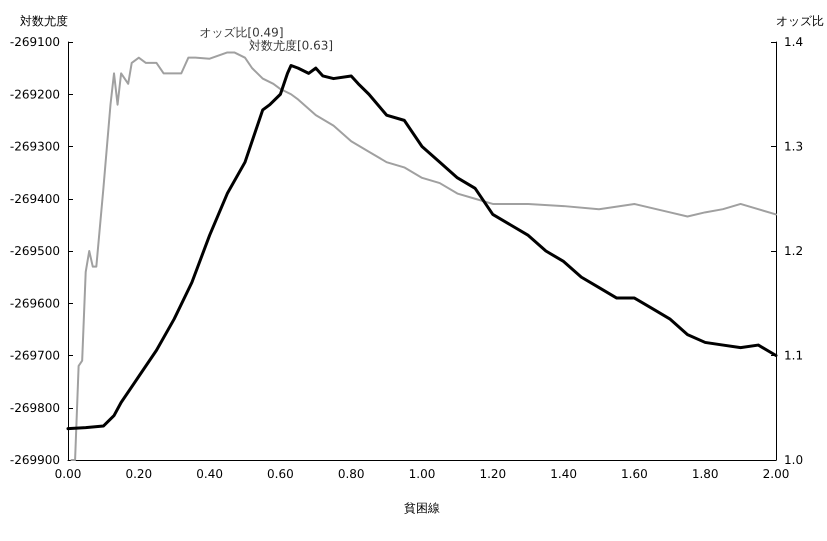  What do you see at coordinates (35, 407) in the screenshot?
I see `y-tick-label: -269800` at bounding box center [35, 407].